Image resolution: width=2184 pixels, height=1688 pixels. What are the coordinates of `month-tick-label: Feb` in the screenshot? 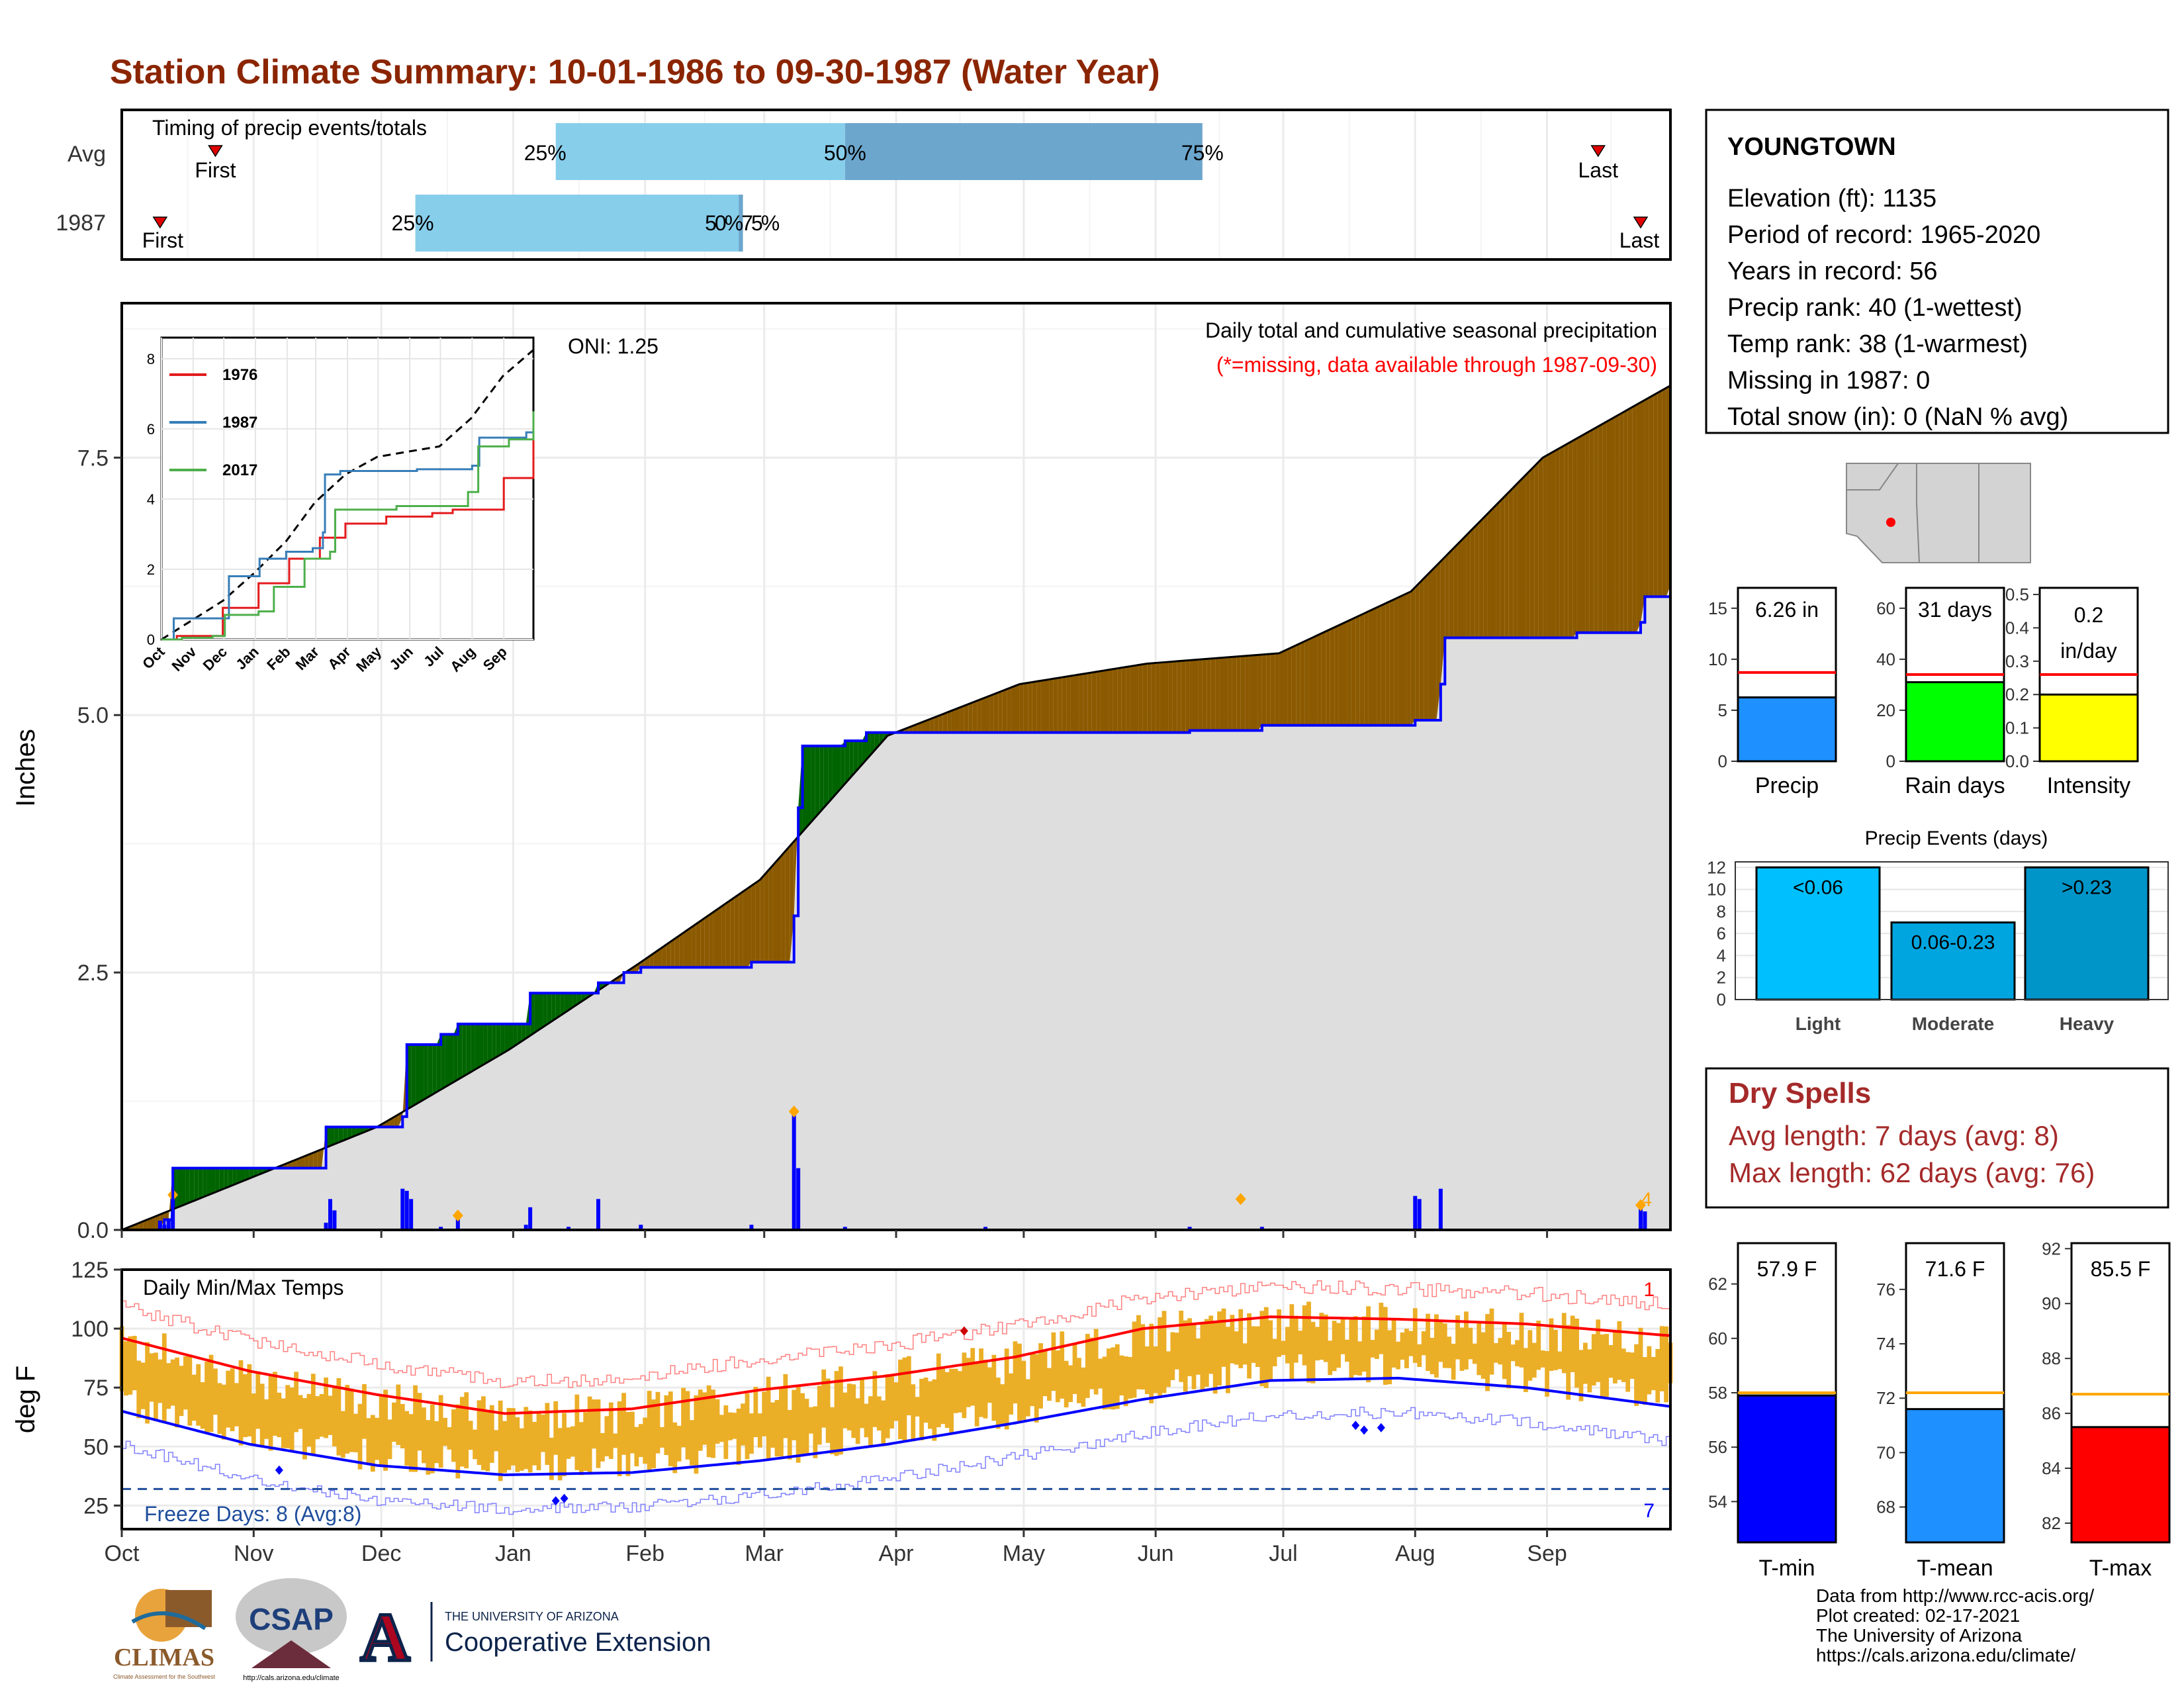 It's located at (644, 1553).